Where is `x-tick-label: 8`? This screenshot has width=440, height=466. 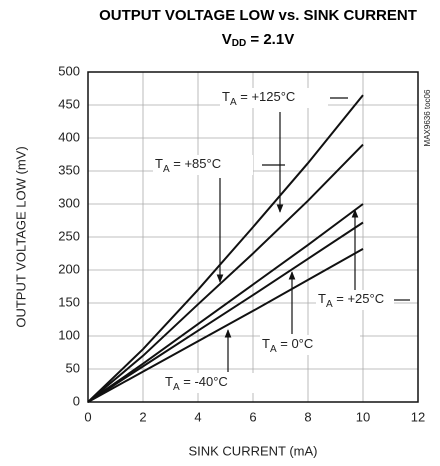 x-tick-label: 8 is located at coordinates (307, 416).